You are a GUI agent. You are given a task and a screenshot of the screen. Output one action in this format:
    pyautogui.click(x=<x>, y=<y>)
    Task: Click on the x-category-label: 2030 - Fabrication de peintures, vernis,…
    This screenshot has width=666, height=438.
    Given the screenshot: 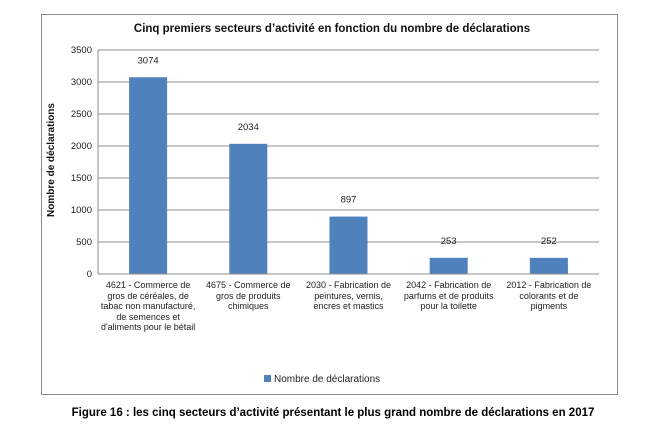 What is the action you would take?
    pyautogui.click(x=348, y=295)
    